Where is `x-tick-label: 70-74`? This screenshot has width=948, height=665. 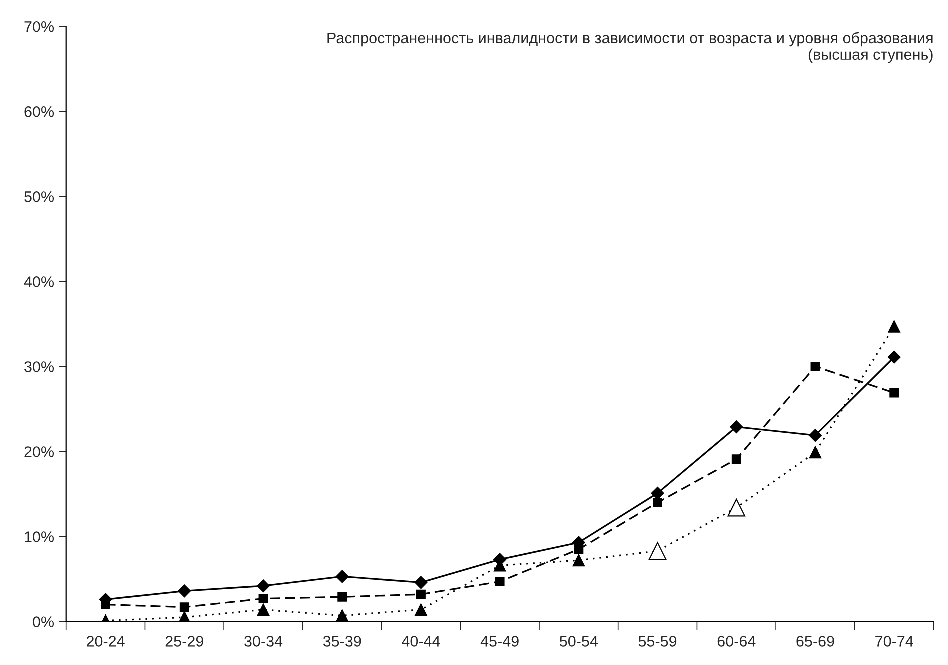 x-tick-label: 70-74 is located at coordinates (895, 641).